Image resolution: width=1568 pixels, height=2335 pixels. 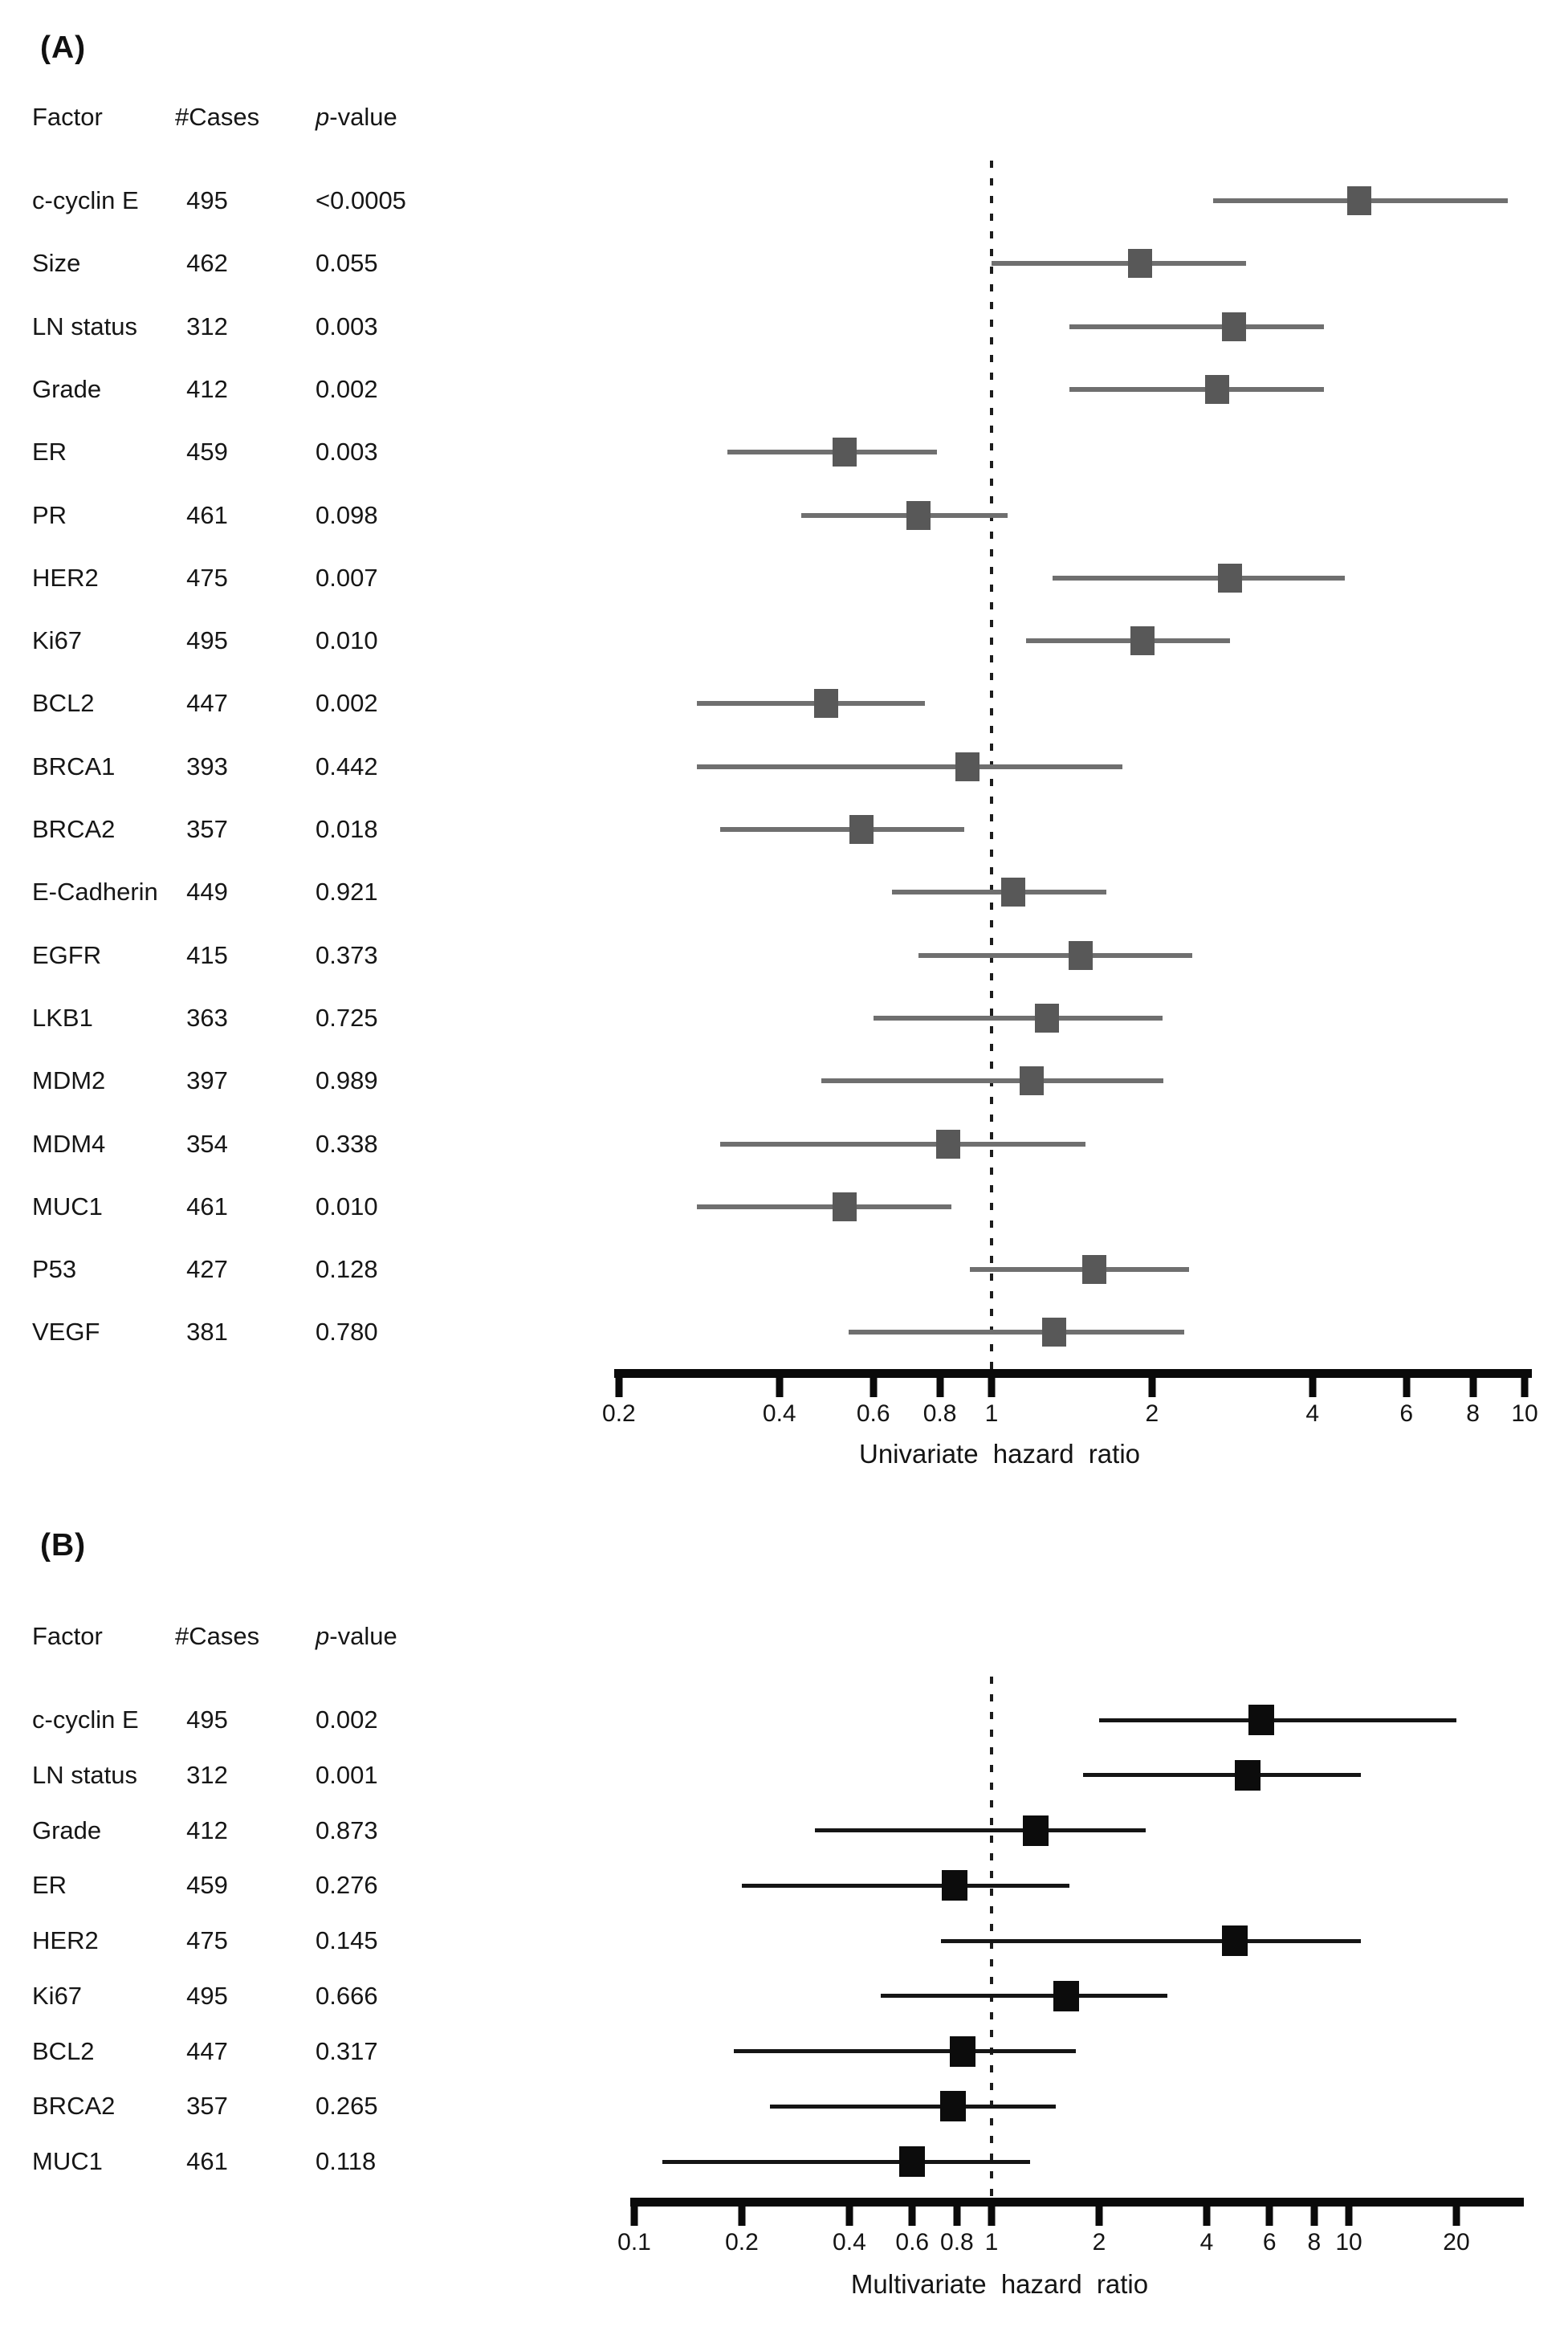 I want to click on pvalue-value: 0.873, so click(x=347, y=1830).